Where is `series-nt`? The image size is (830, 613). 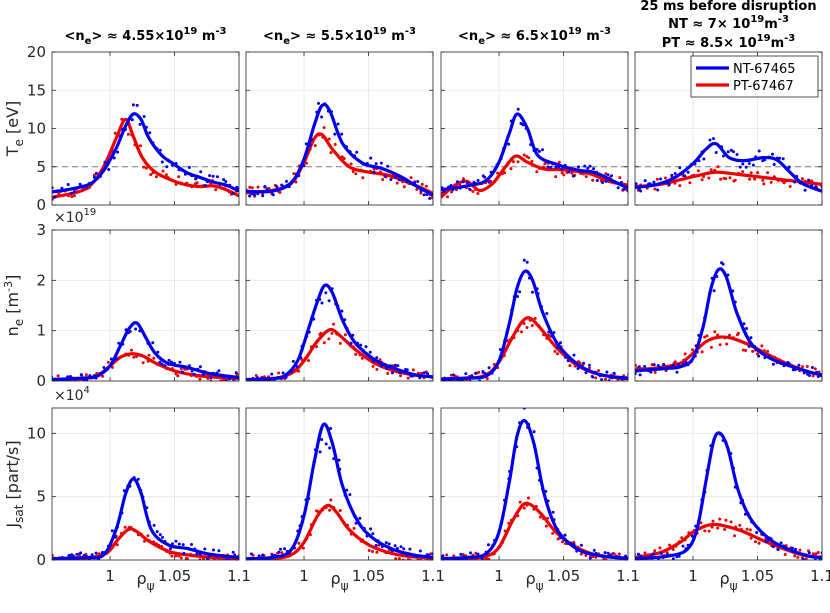
series-nt is located at coordinates (534, 484).